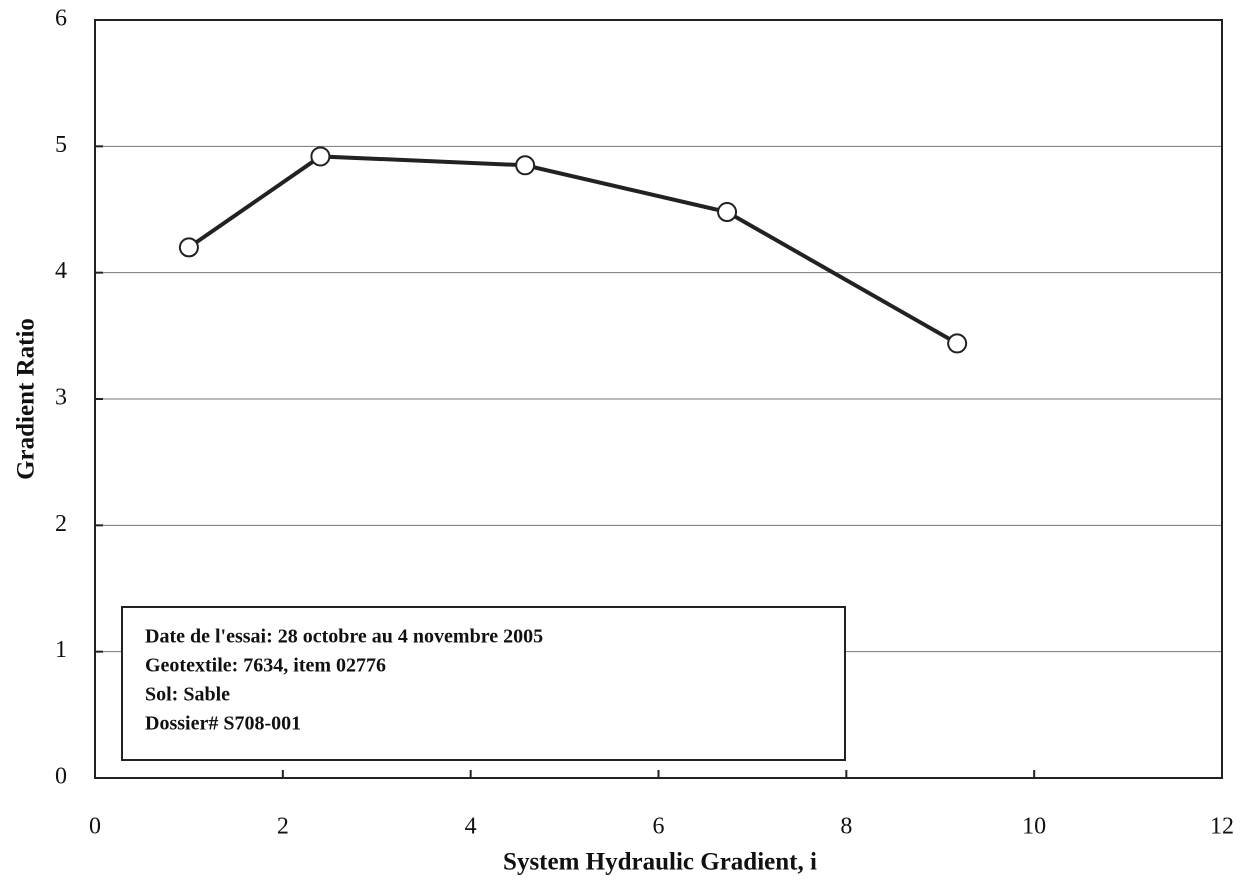  What do you see at coordinates (846, 827) in the screenshot?
I see `x-tick-label: 8` at bounding box center [846, 827].